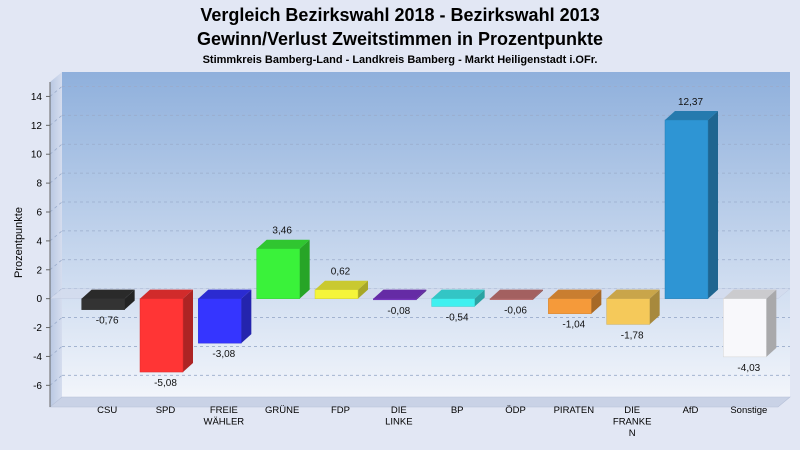 Image resolution: width=800 pixels, height=450 pixels. Describe the element at coordinates (515, 311) in the screenshot. I see `data-label: -0,06` at that location.